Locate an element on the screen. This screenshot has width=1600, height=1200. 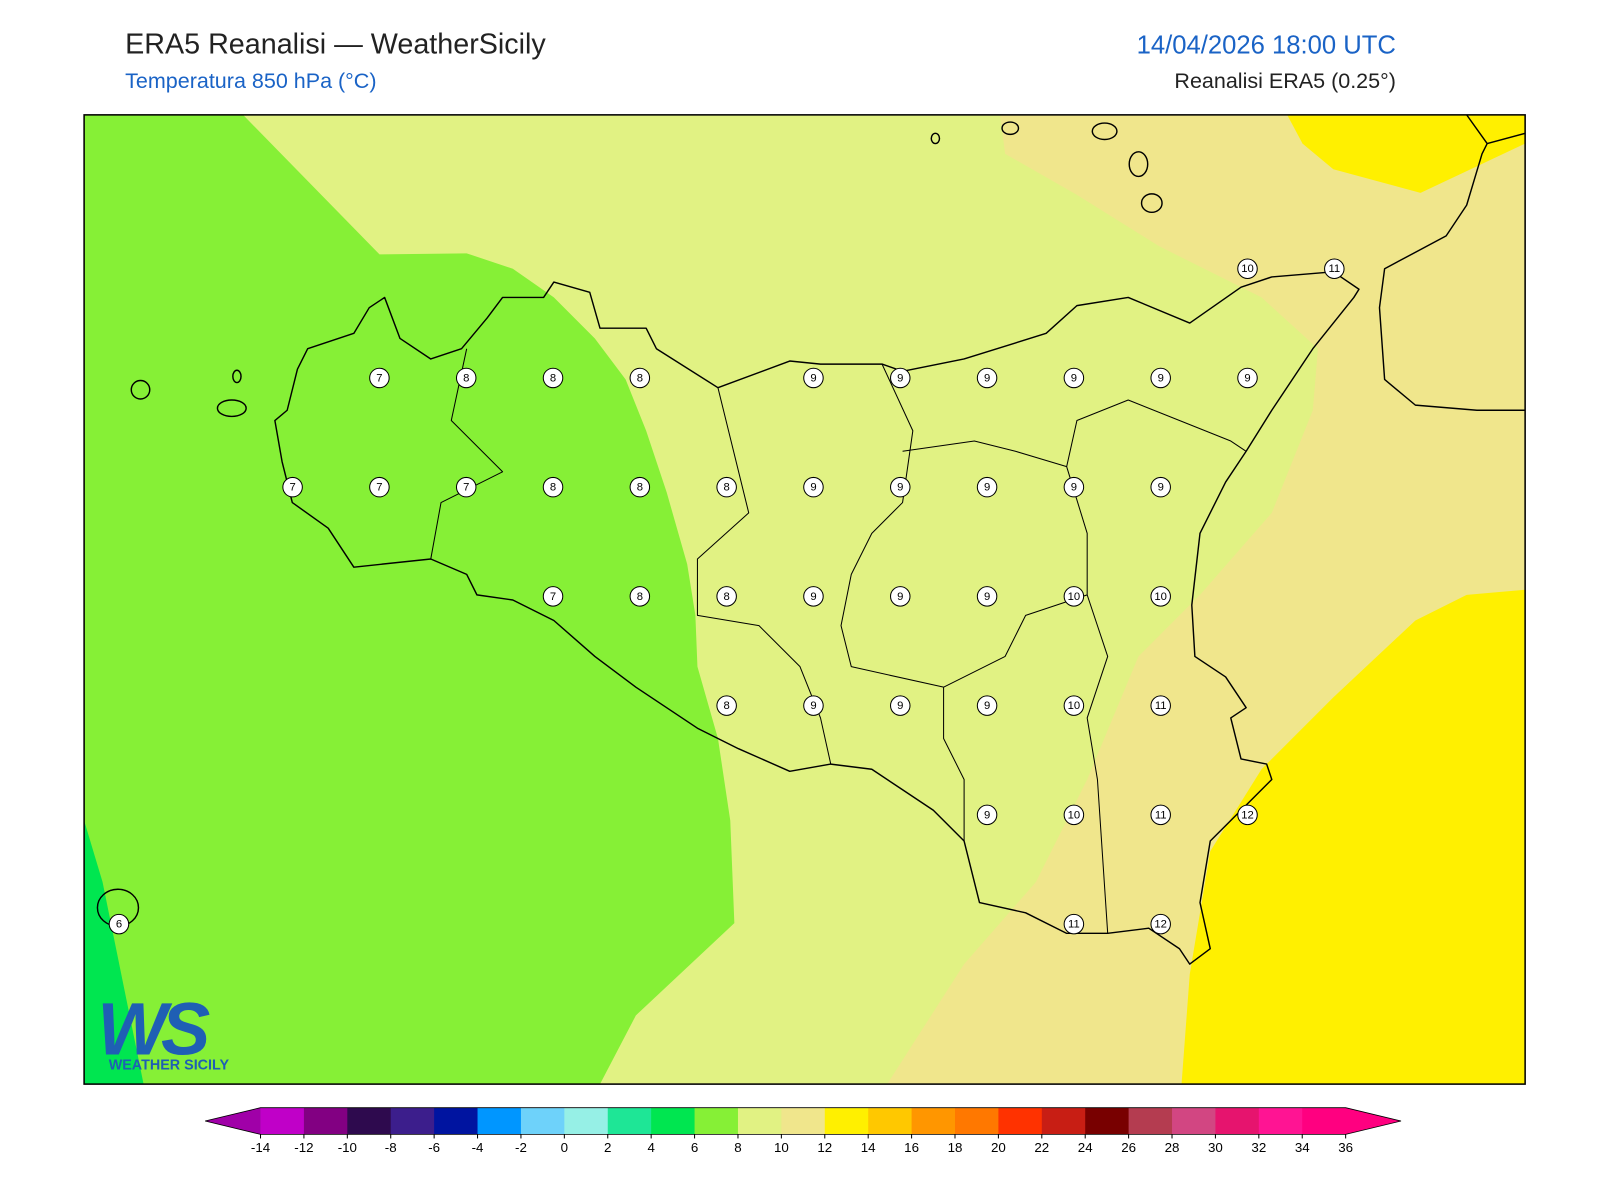
station: 11 is located at coordinates (1074, 924).